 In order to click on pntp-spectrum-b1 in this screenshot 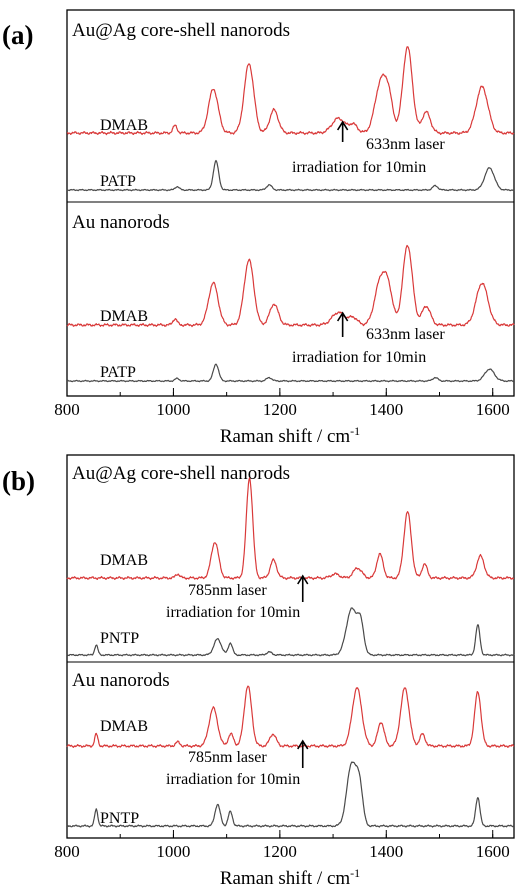, I will do `click(290, 632)`.